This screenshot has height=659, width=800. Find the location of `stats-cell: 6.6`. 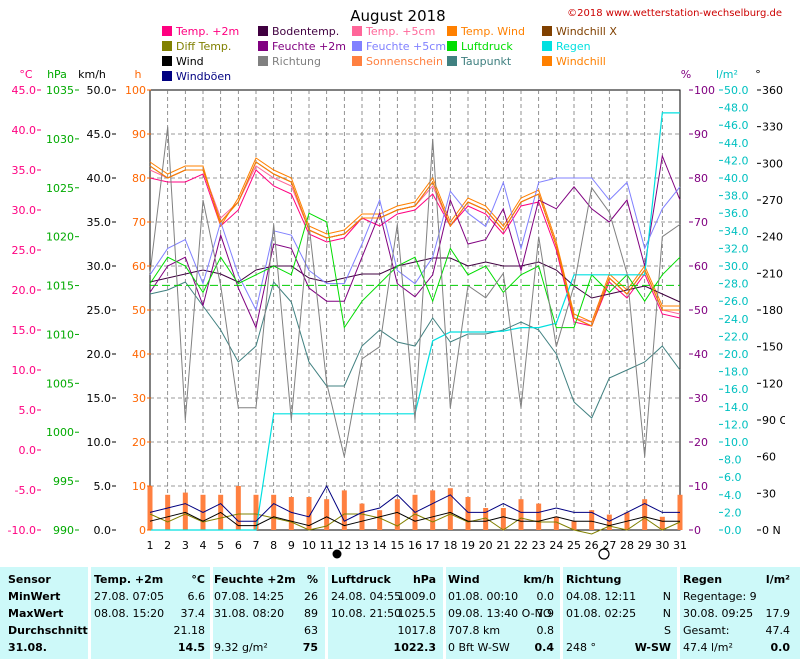

stats-cell: 6.6 is located at coordinates (196, 596).